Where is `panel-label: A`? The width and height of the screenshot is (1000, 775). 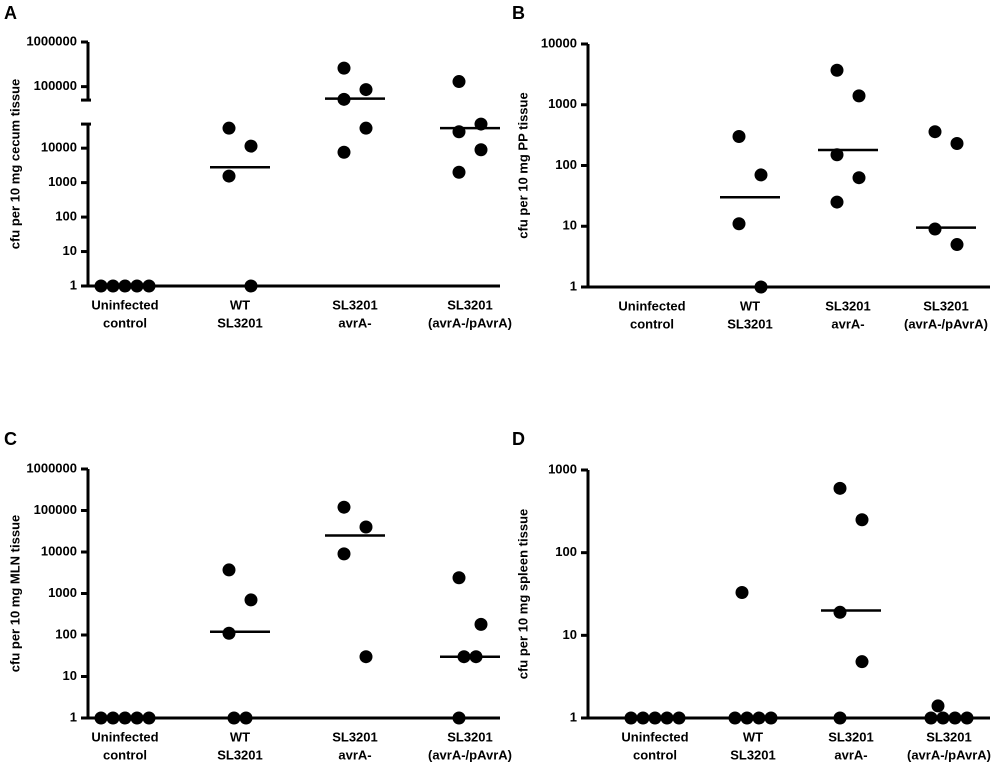
panel-label: A is located at coordinates (10, 13).